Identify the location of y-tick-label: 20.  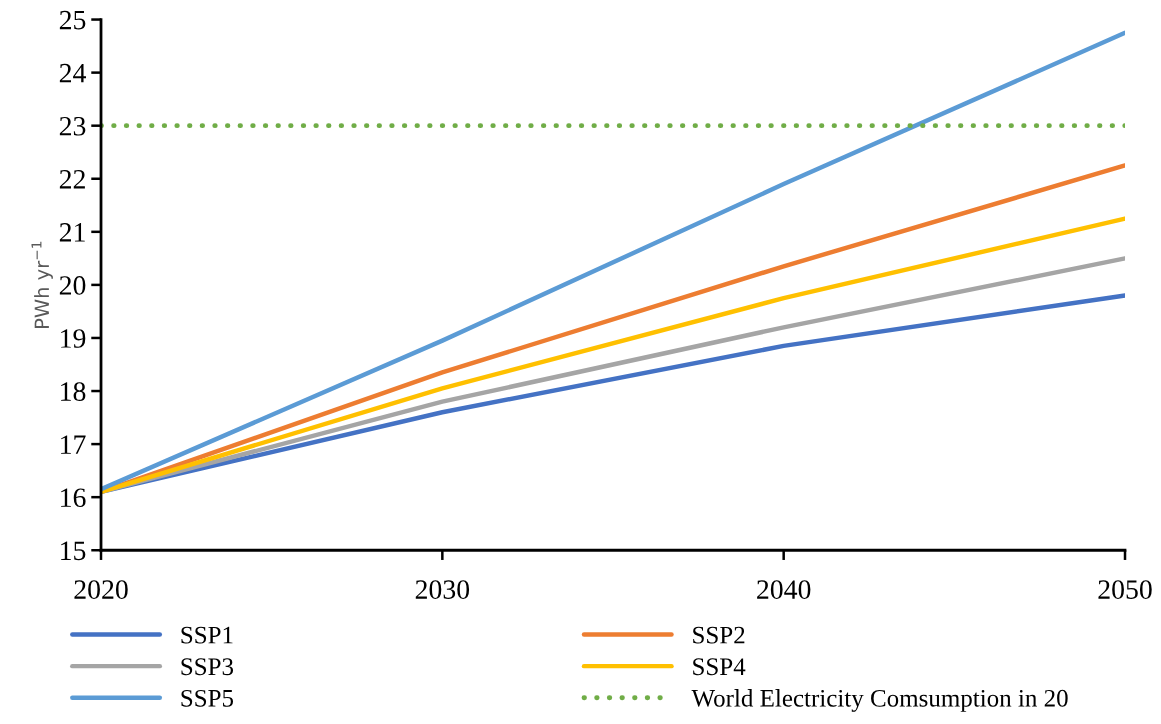
(72, 285).